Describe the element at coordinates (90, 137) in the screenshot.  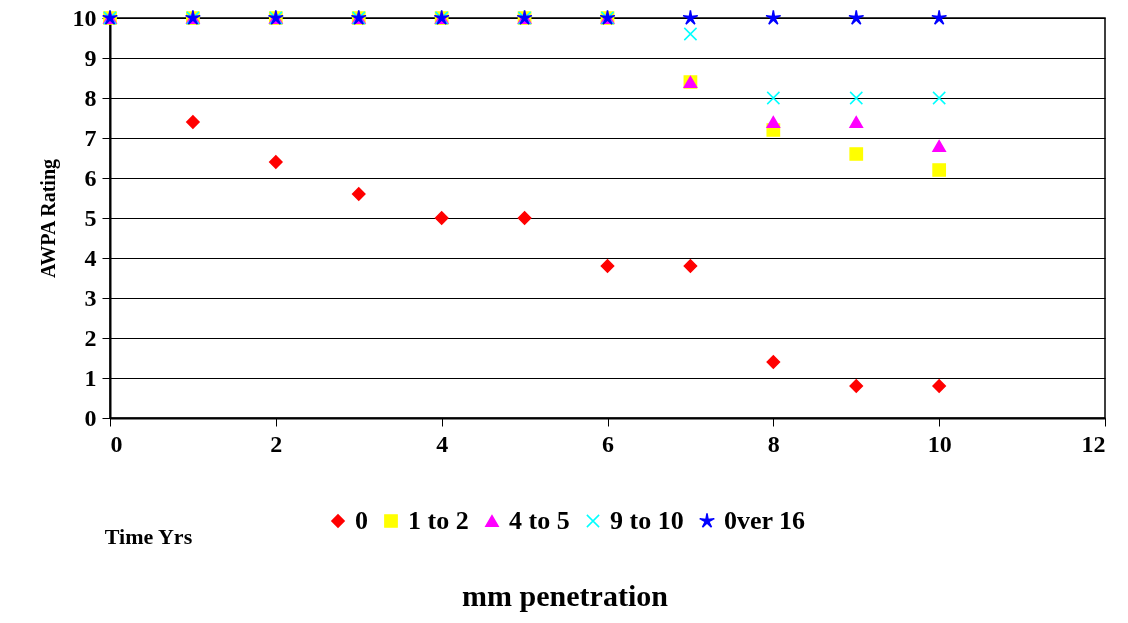
I see `y-tick-label: 7` at that location.